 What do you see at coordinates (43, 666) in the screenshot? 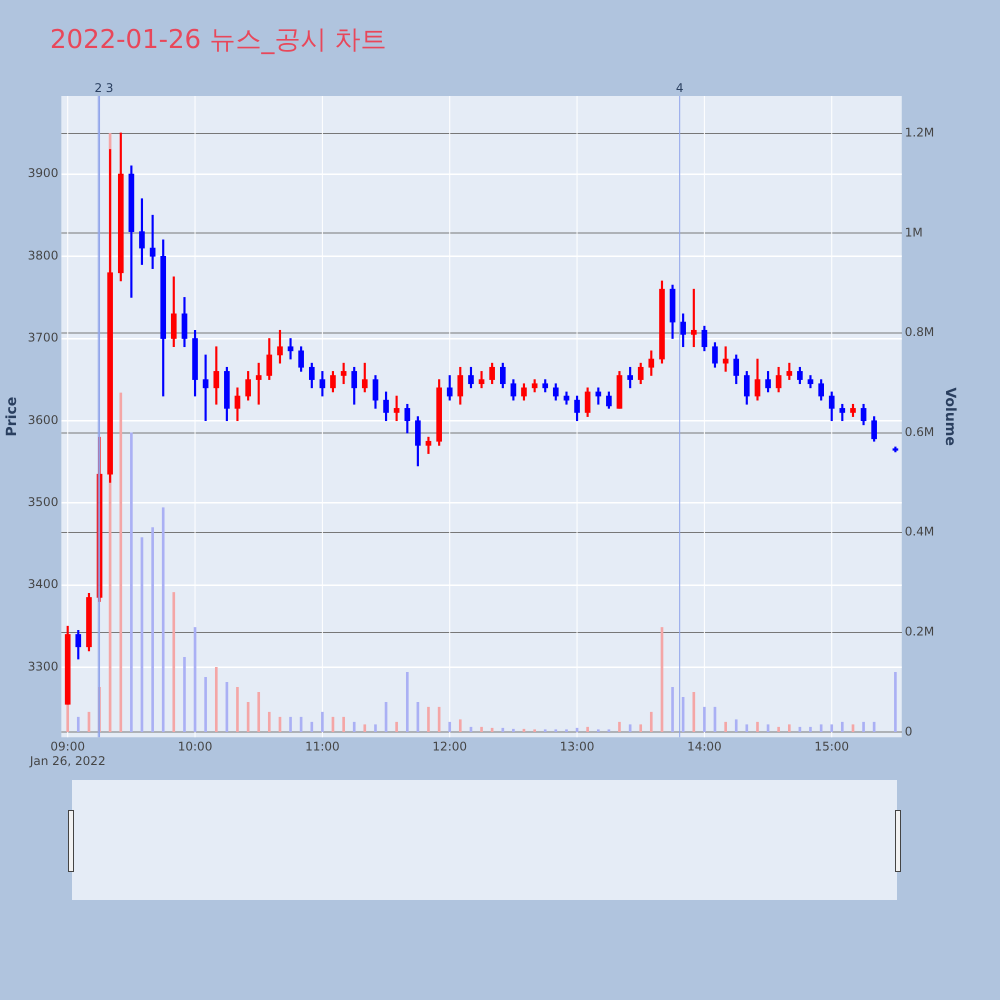
I see `y-tick-label: 3300` at bounding box center [43, 666].